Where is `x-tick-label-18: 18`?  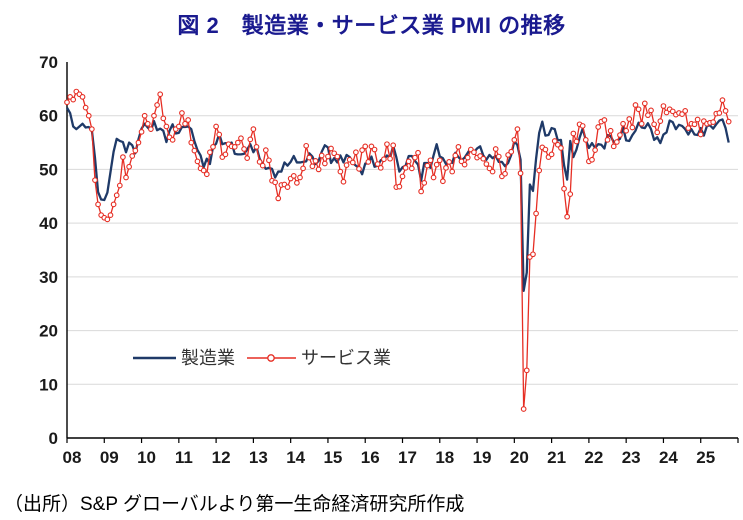
x-tick-label-18: 18 is located at coordinates (444, 457).